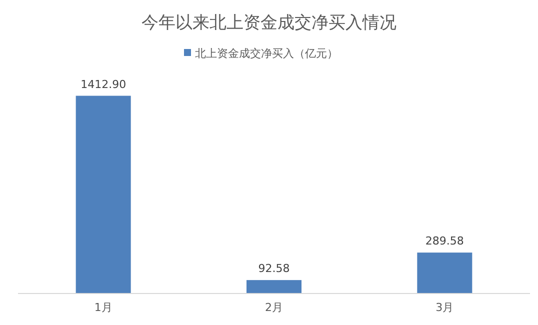  What do you see at coordinates (444, 241) in the screenshot?
I see `data-label: 289.58` at bounding box center [444, 241].